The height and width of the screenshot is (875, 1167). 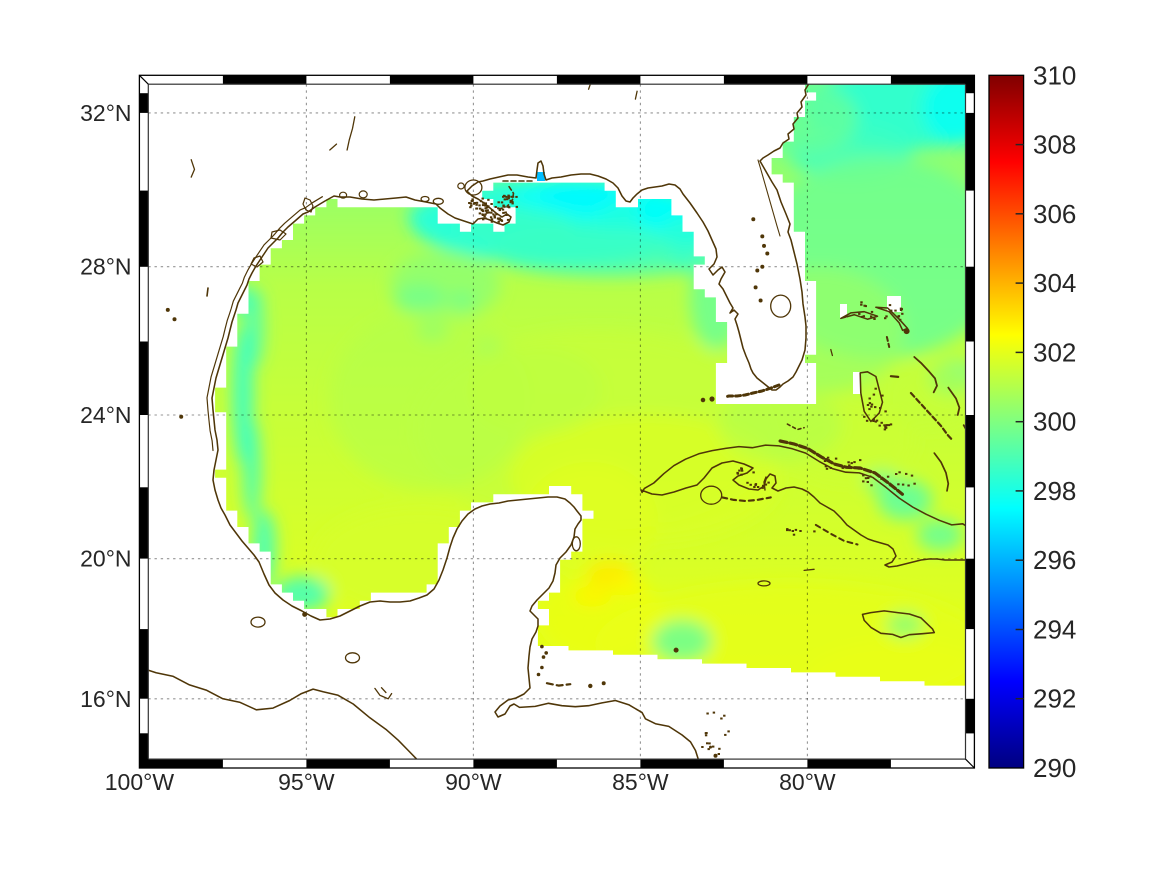 What do you see at coordinates (1054, 352) in the screenshot?
I see `svg-text: 302` at bounding box center [1054, 352].